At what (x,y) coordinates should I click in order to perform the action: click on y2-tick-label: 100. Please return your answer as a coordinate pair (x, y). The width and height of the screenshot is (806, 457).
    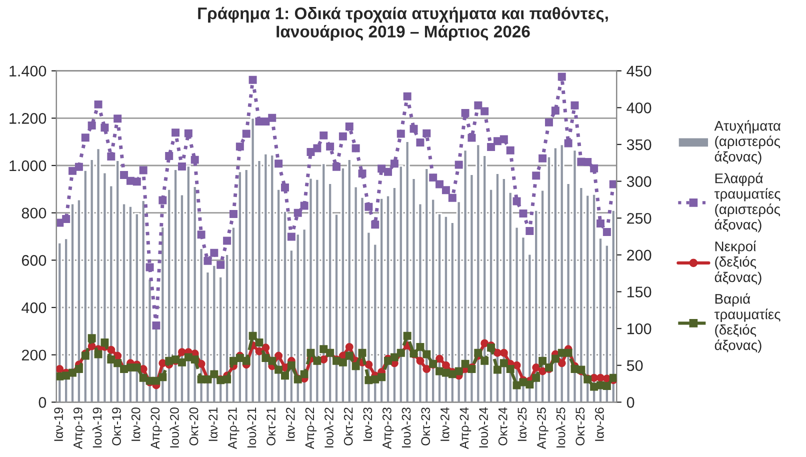
    Looking at the image, I should click on (639, 328).